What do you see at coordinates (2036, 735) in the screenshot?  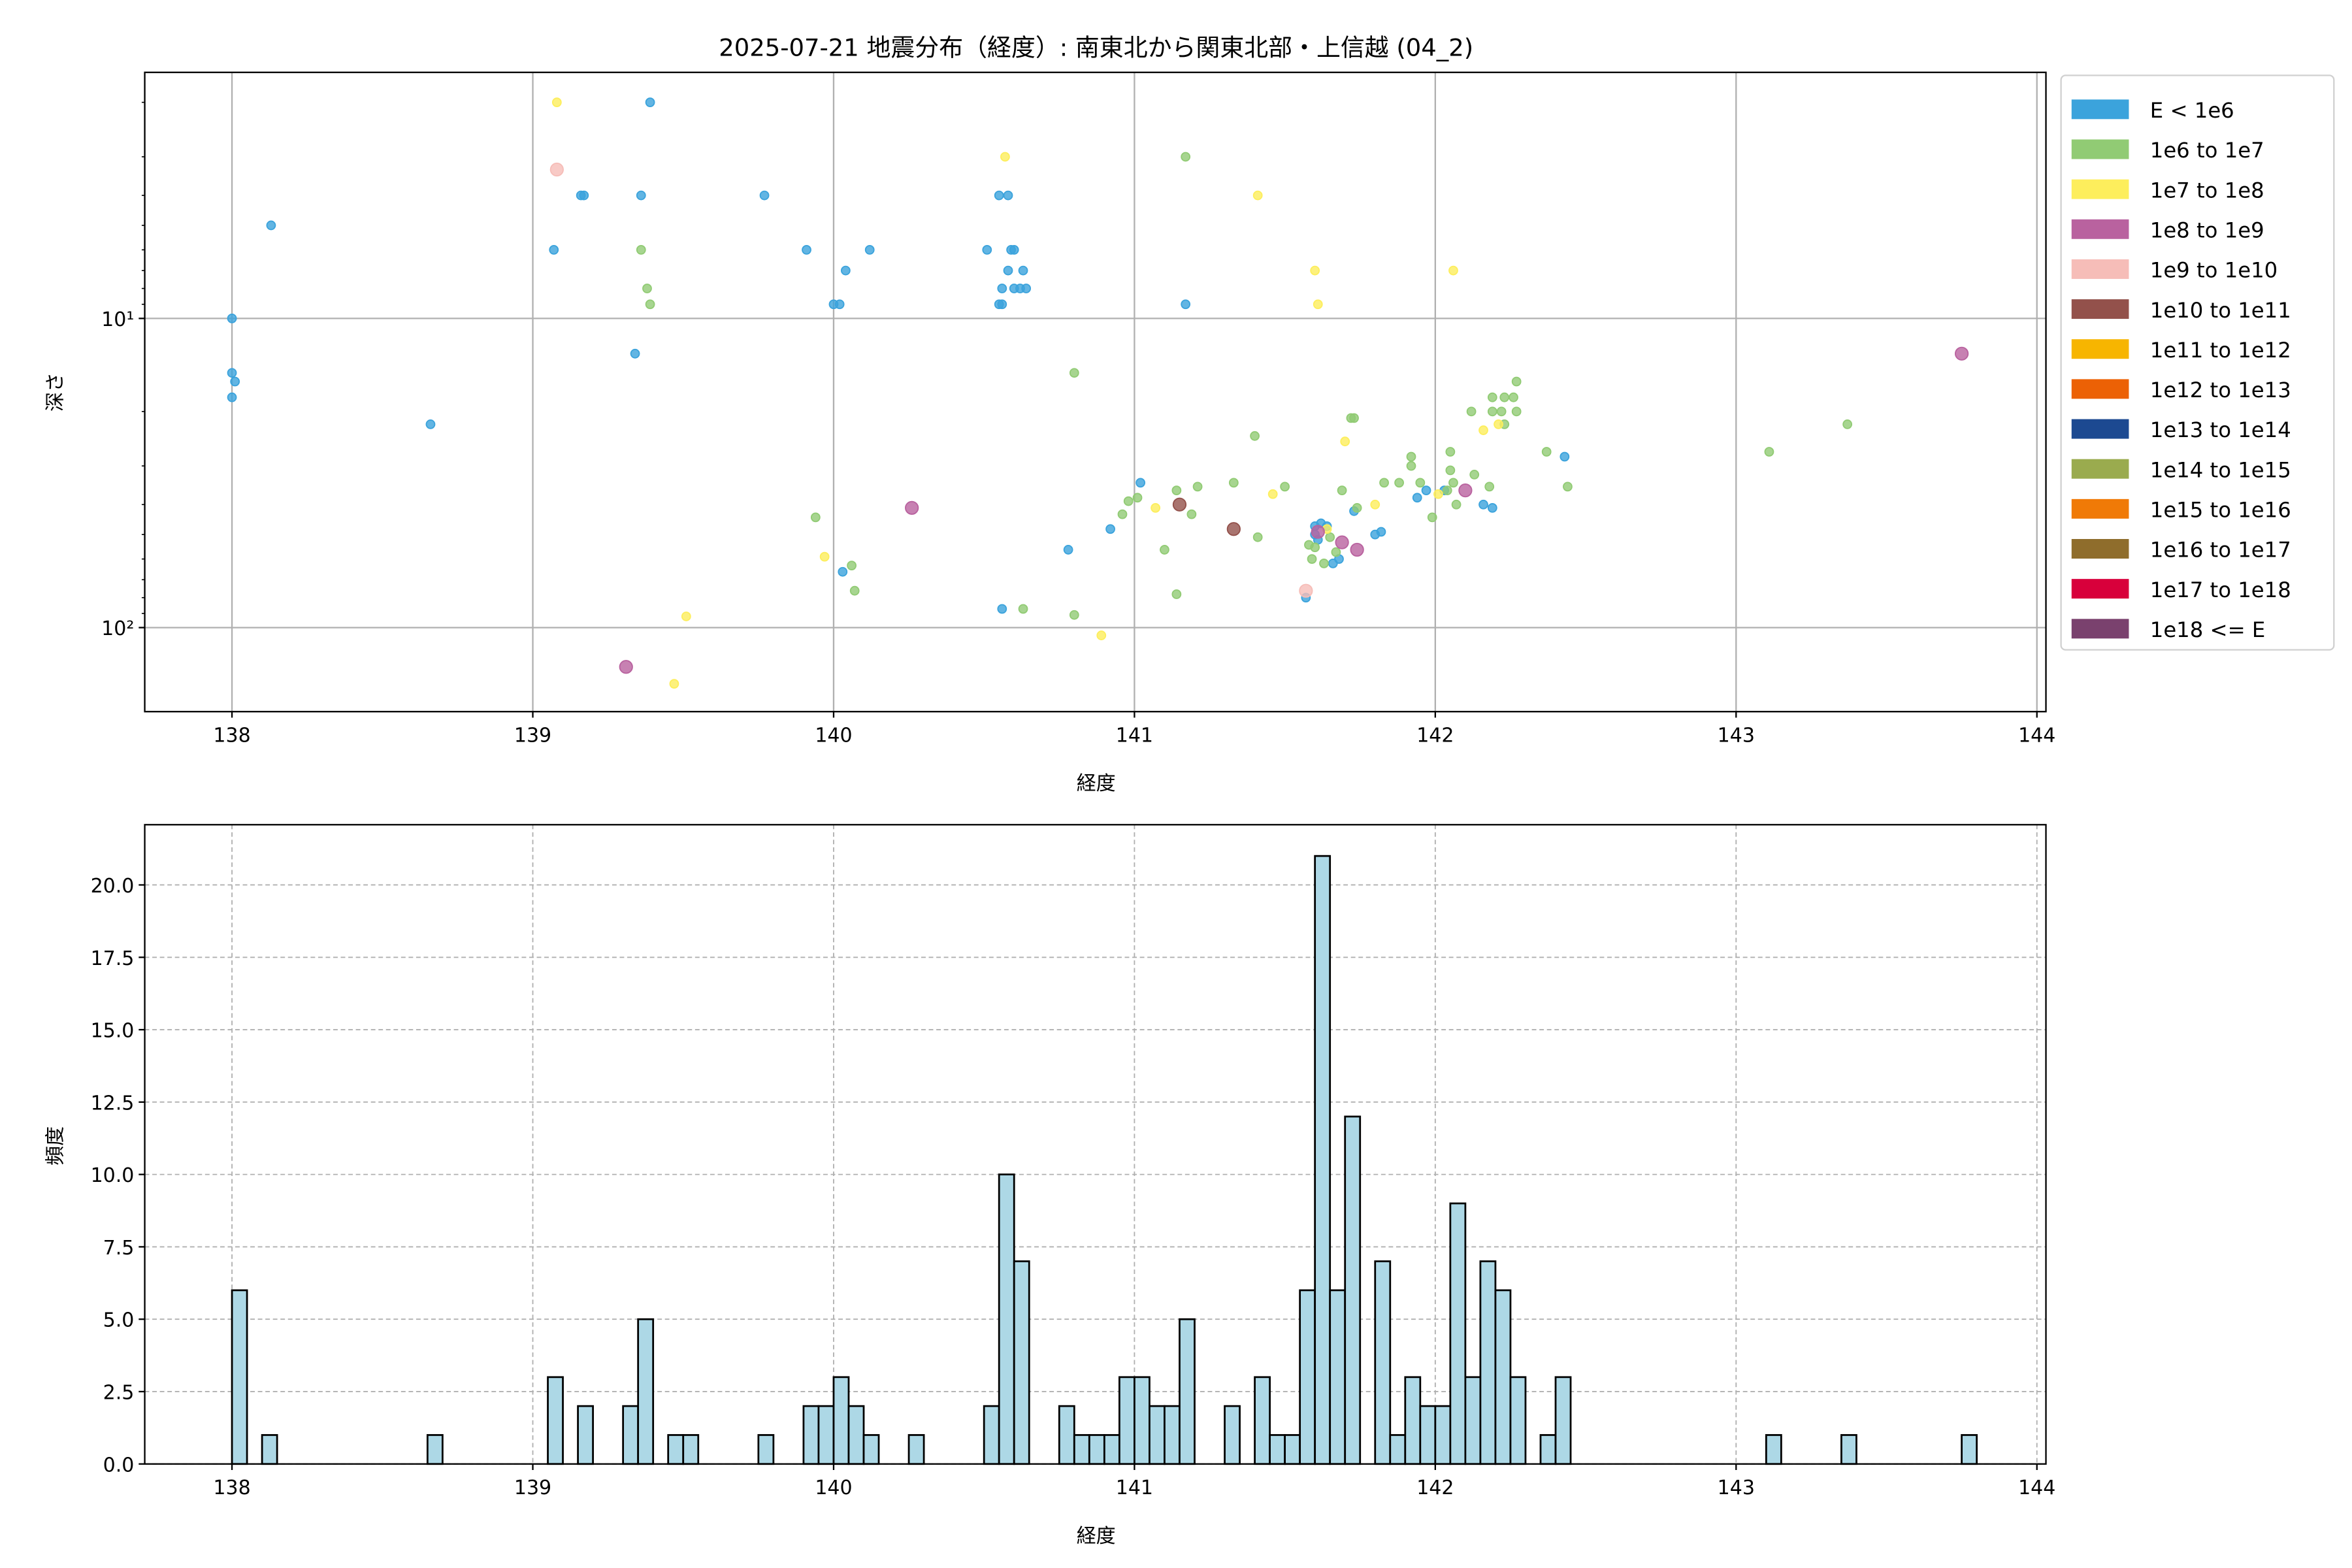 I see `x-tick-label: 144` at bounding box center [2036, 735].